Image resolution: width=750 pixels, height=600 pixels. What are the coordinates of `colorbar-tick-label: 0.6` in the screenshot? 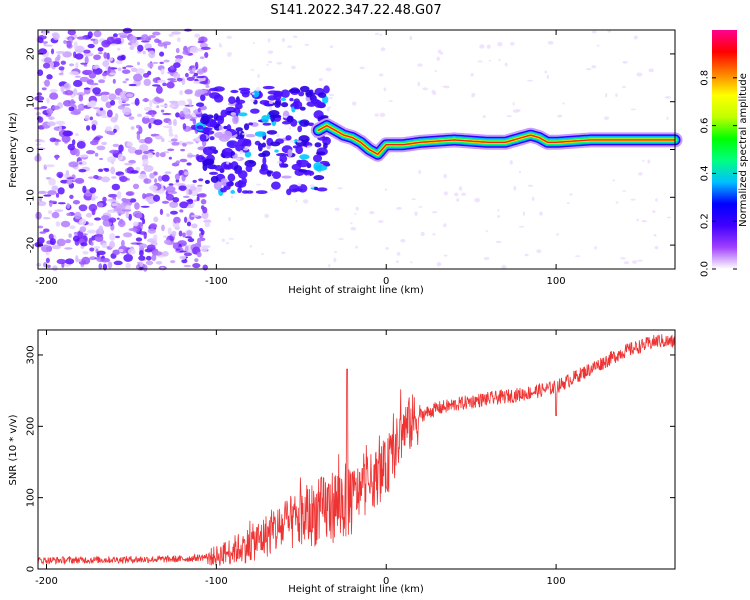 It's located at (705, 126).